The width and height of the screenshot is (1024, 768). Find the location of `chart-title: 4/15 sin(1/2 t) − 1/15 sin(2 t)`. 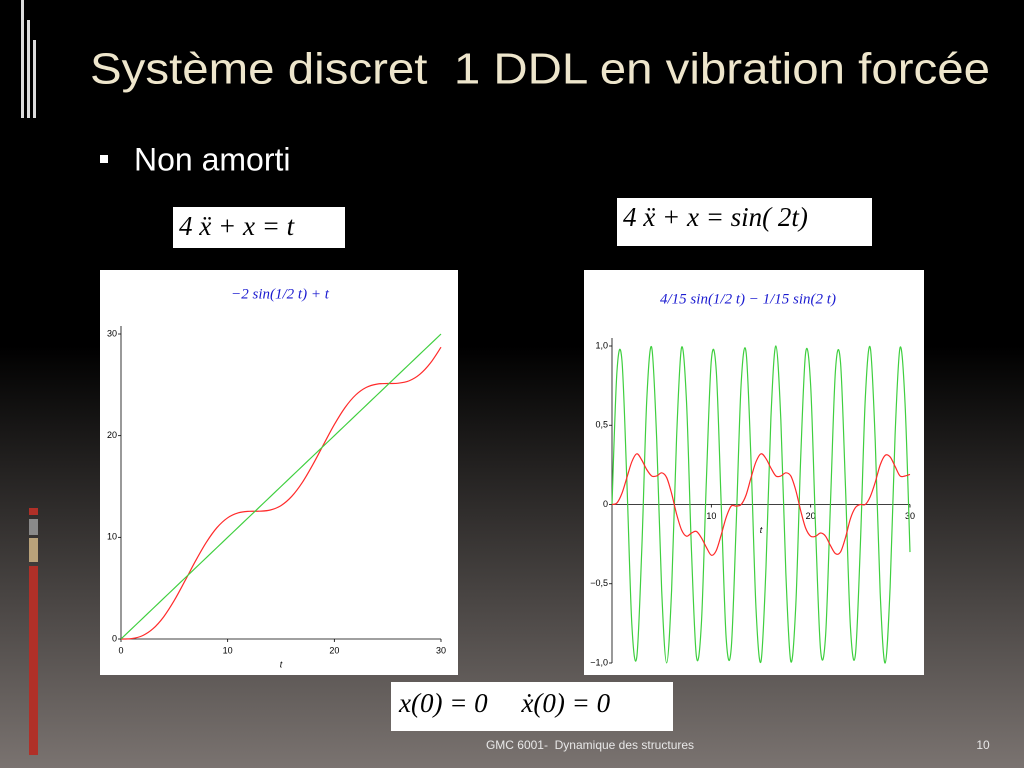

chart-title: 4/15 sin(1/2 t) − 1/15 sin(2 t) is located at coordinates (748, 299).